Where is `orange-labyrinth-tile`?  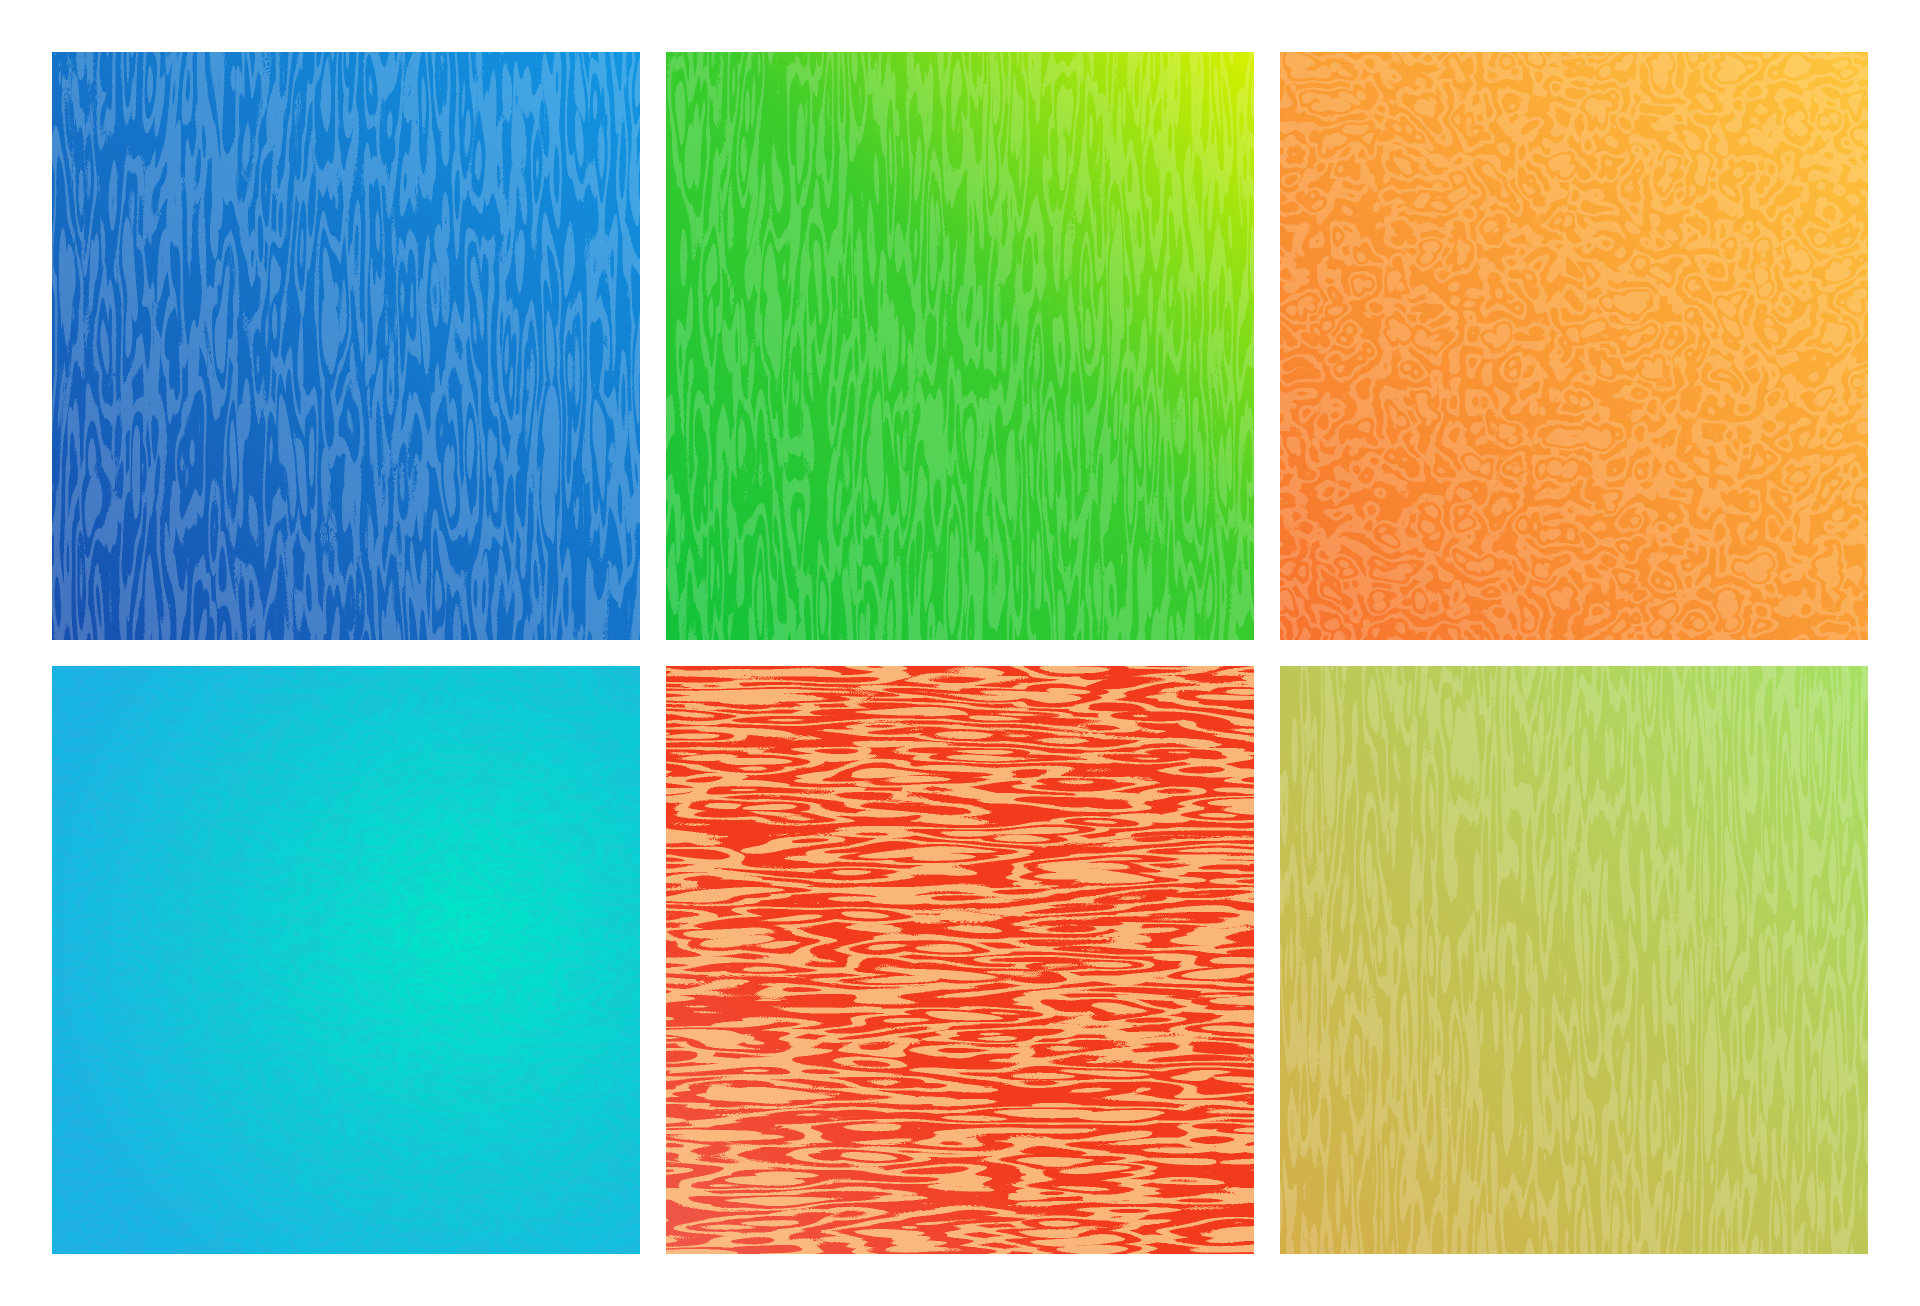 orange-labyrinth-tile is located at coordinates (1574, 346).